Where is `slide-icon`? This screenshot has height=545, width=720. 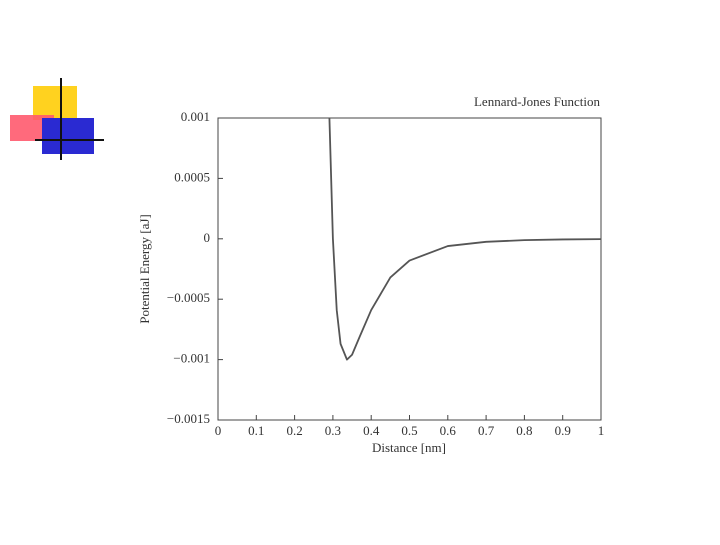
slide-icon is located at coordinates (57, 119).